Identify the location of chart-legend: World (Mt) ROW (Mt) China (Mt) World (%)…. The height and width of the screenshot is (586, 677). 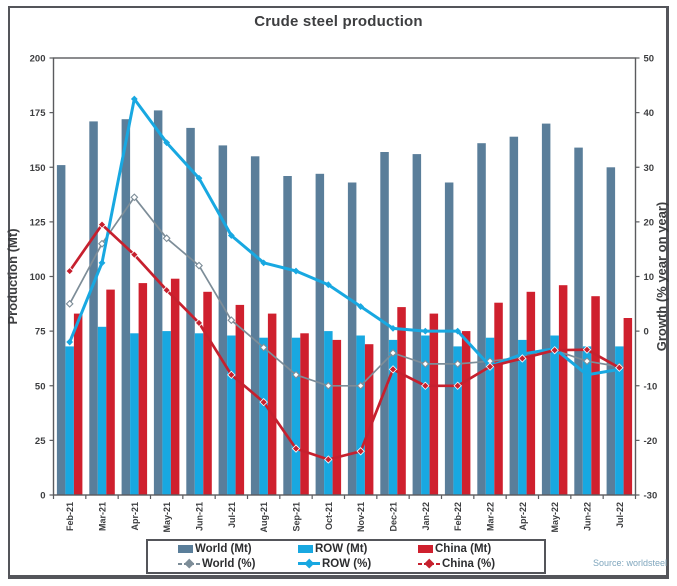
(346, 556).